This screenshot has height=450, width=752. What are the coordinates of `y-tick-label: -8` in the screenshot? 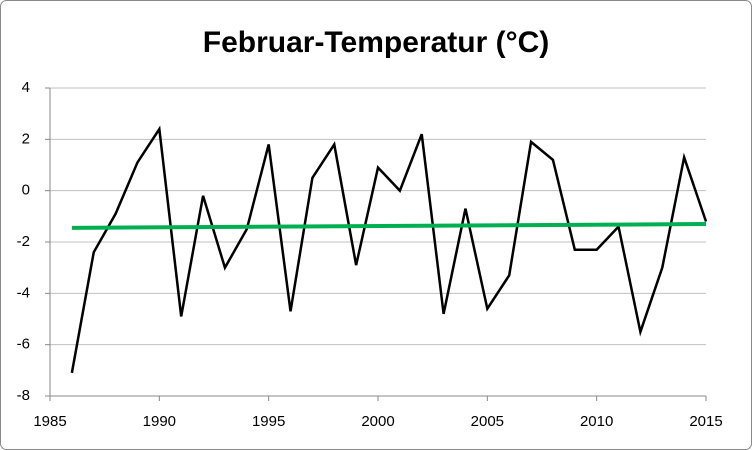 It's located at (23, 395).